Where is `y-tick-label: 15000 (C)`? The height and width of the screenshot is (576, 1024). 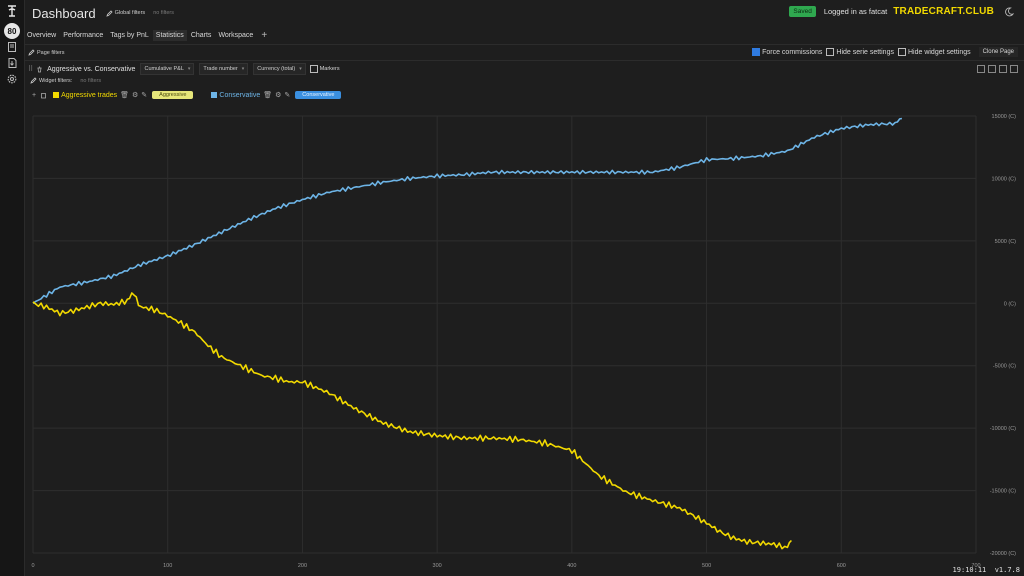 y-tick-label: 15000 (C) is located at coordinates (1004, 117).